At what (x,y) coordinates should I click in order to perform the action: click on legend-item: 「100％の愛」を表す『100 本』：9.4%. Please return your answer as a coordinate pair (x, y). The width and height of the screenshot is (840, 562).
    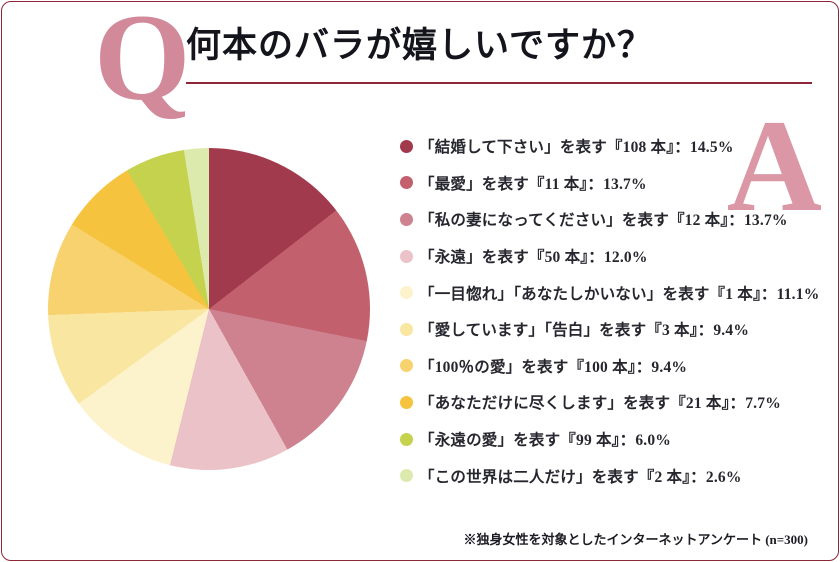
    Looking at the image, I should click on (609, 366).